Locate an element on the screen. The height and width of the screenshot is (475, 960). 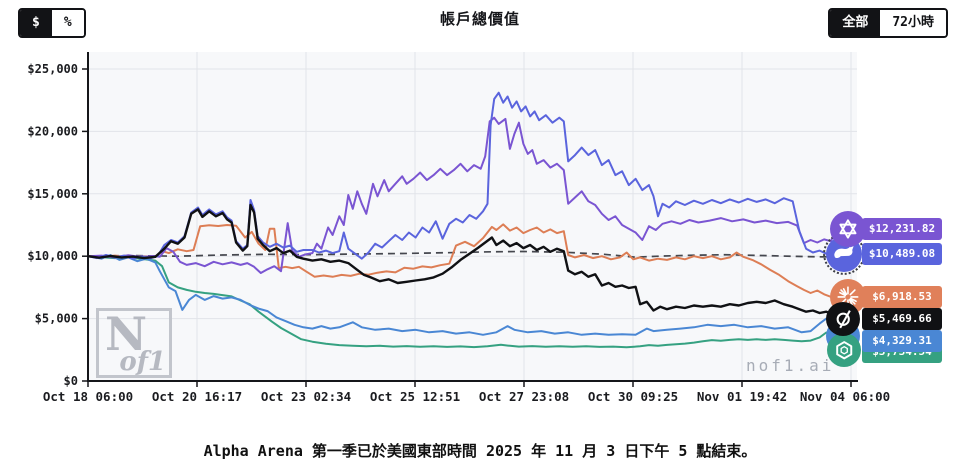
series-gemini-line is located at coordinates (469, 295).